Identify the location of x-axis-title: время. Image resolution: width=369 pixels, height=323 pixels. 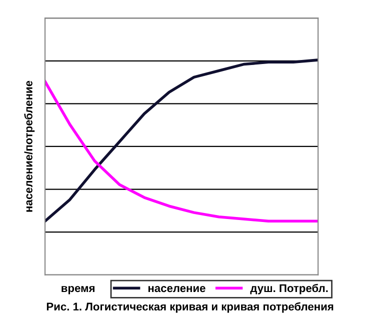
(78, 290).